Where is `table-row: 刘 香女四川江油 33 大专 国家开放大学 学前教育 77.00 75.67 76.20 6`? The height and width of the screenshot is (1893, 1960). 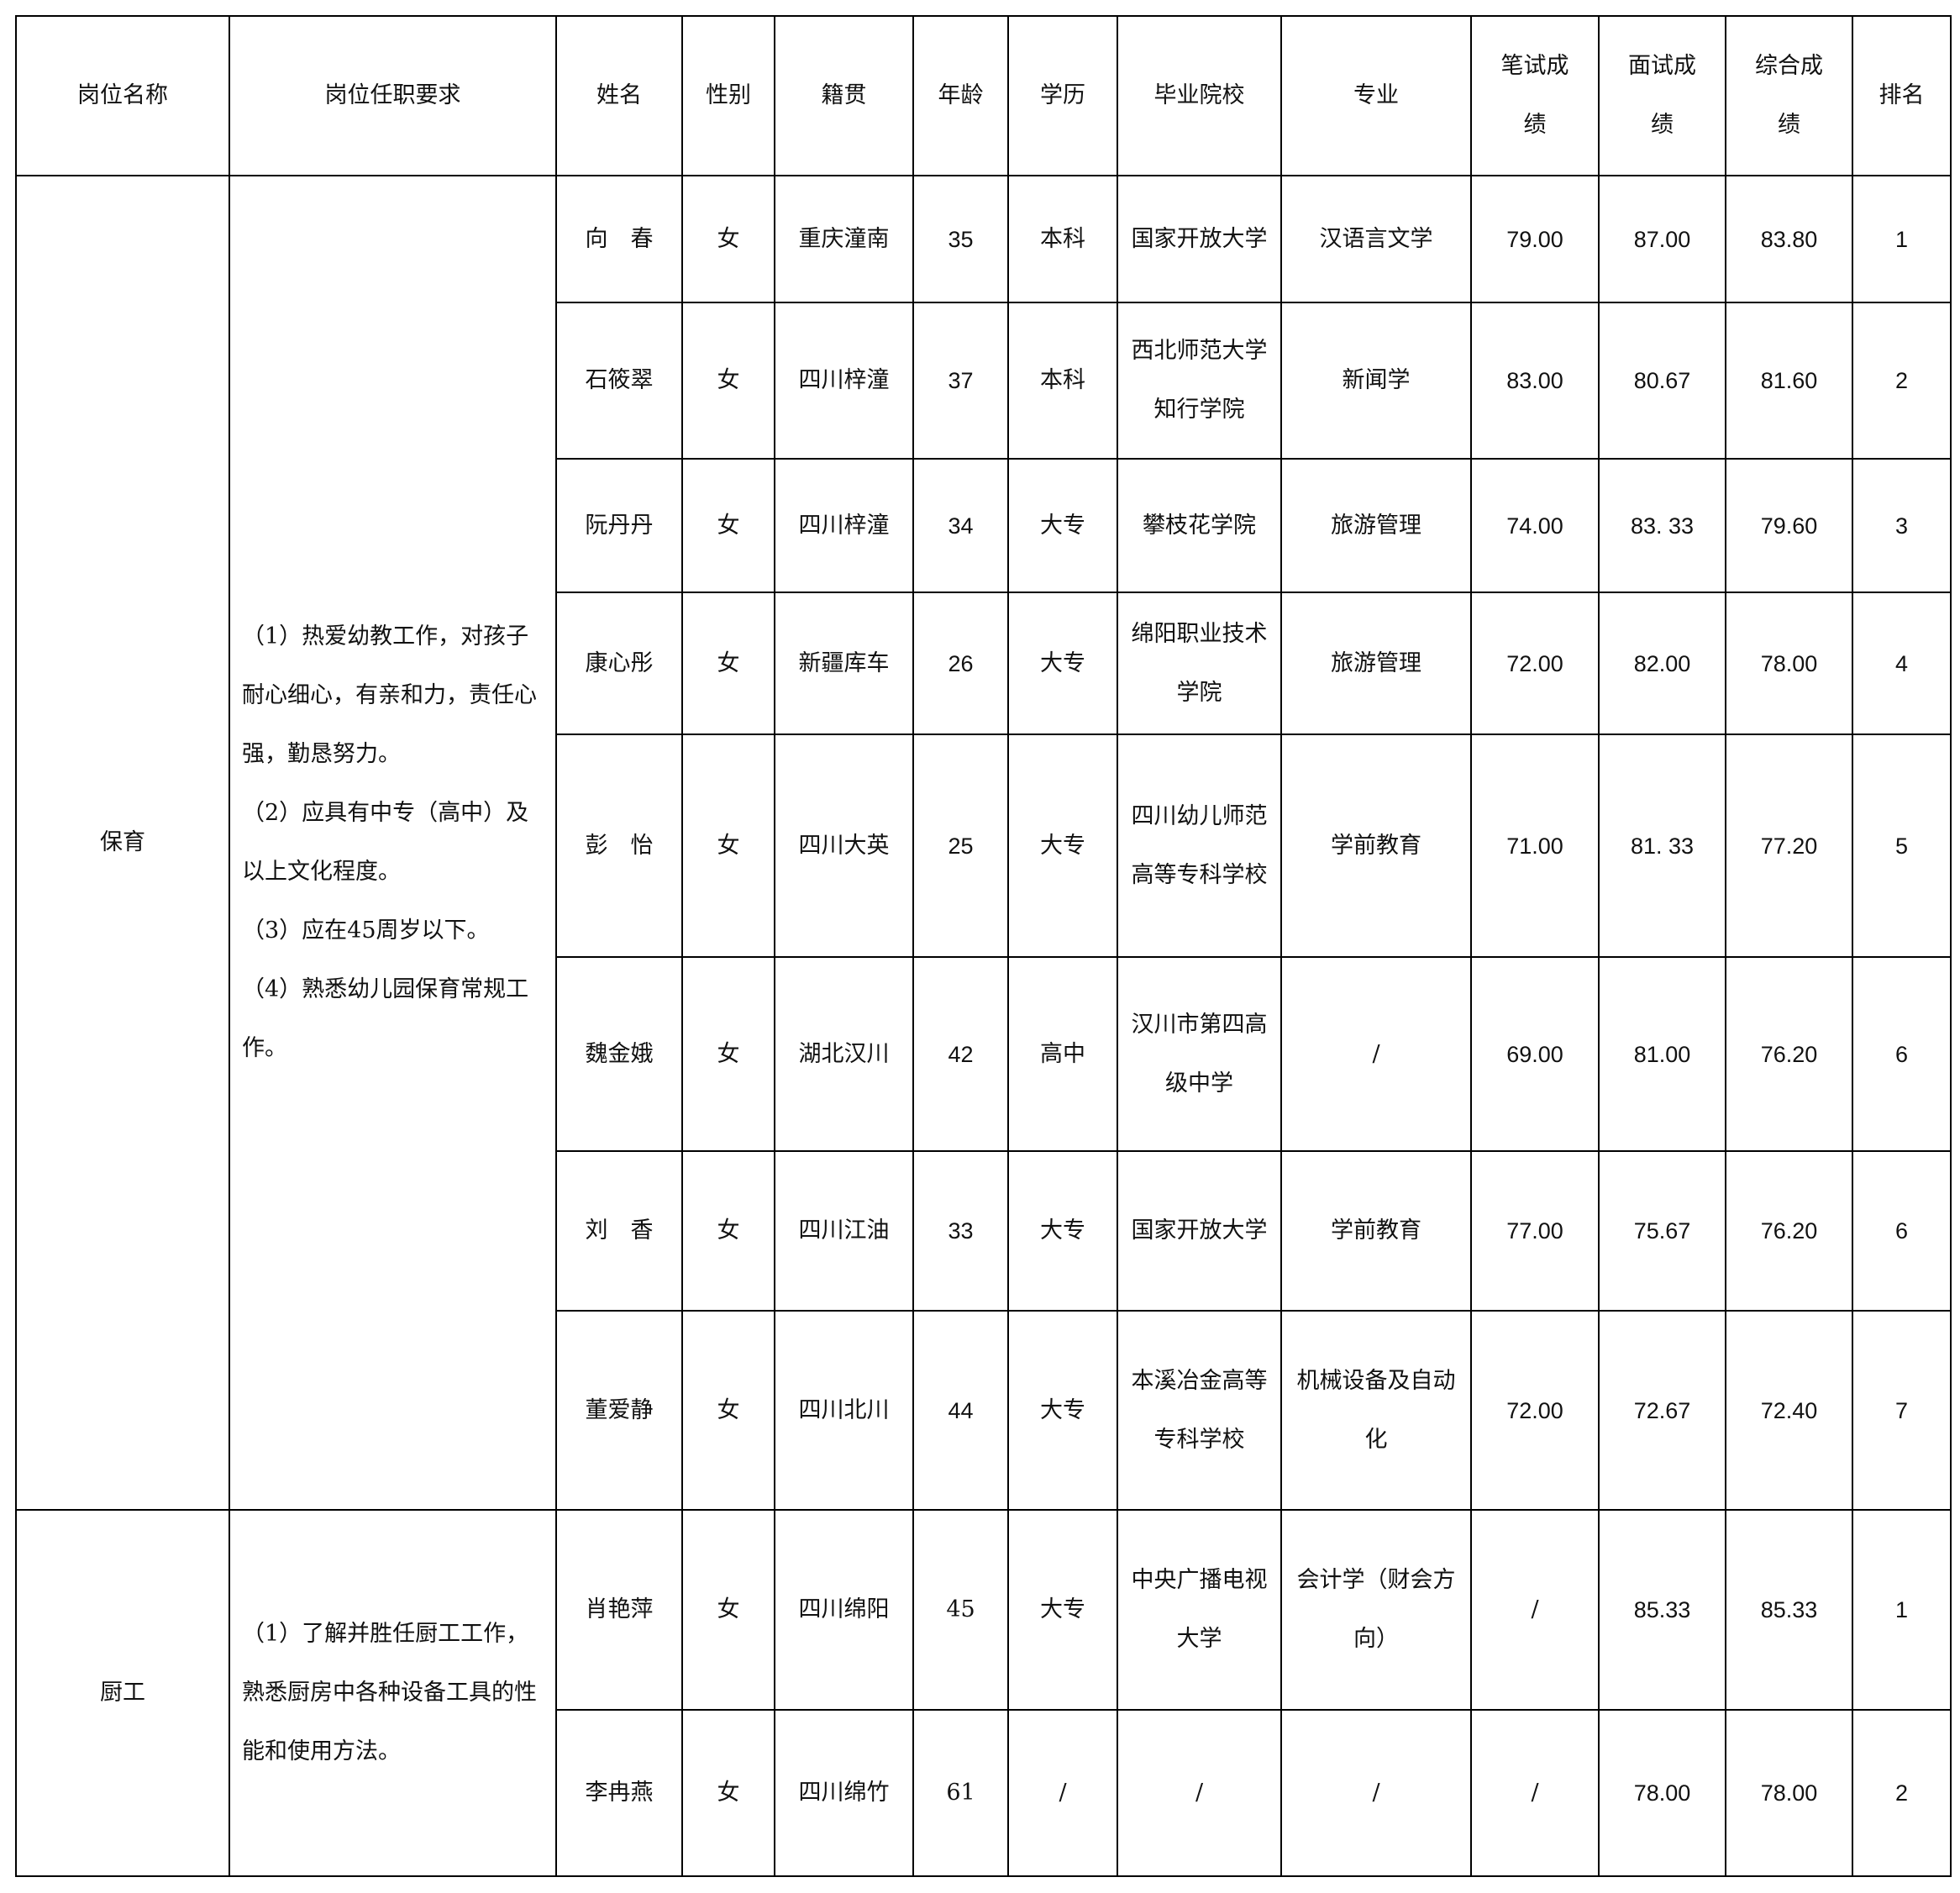
table-row: 刘 香女四川江油 33 大专 国家开放大学 学前教育 77.00 75.67 76.20 6 is located at coordinates (984, 1231).